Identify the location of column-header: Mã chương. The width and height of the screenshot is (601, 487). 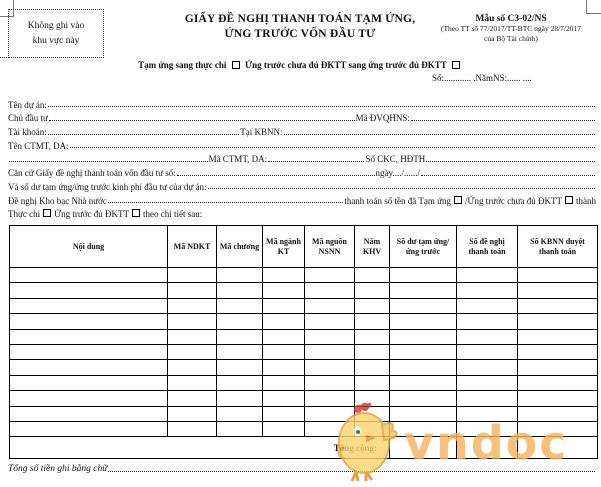
(239, 246).